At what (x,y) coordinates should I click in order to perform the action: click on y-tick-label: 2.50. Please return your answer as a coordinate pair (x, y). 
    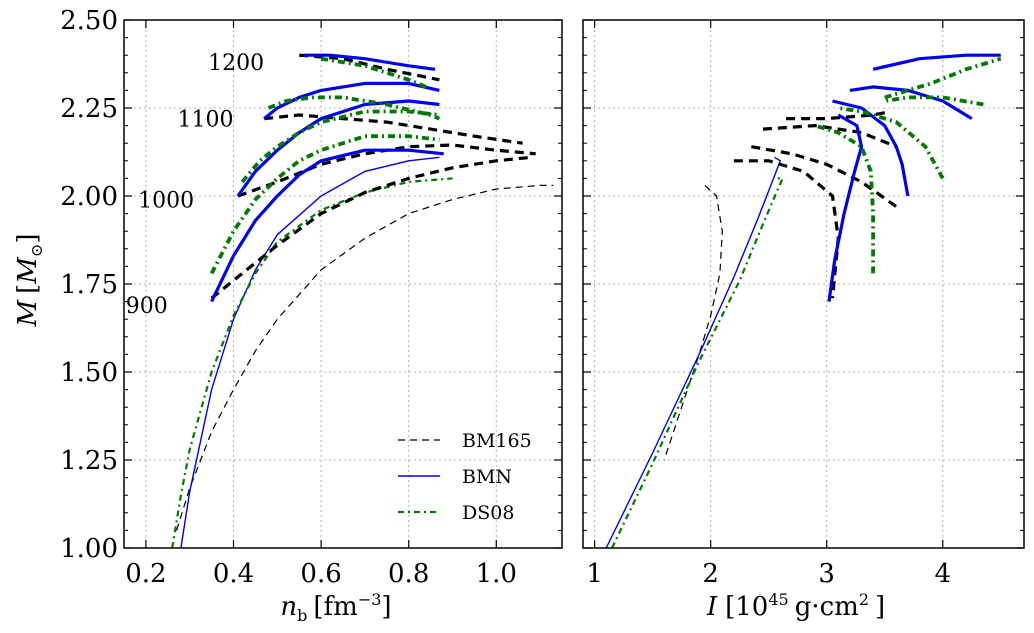
    Looking at the image, I should click on (89, 21).